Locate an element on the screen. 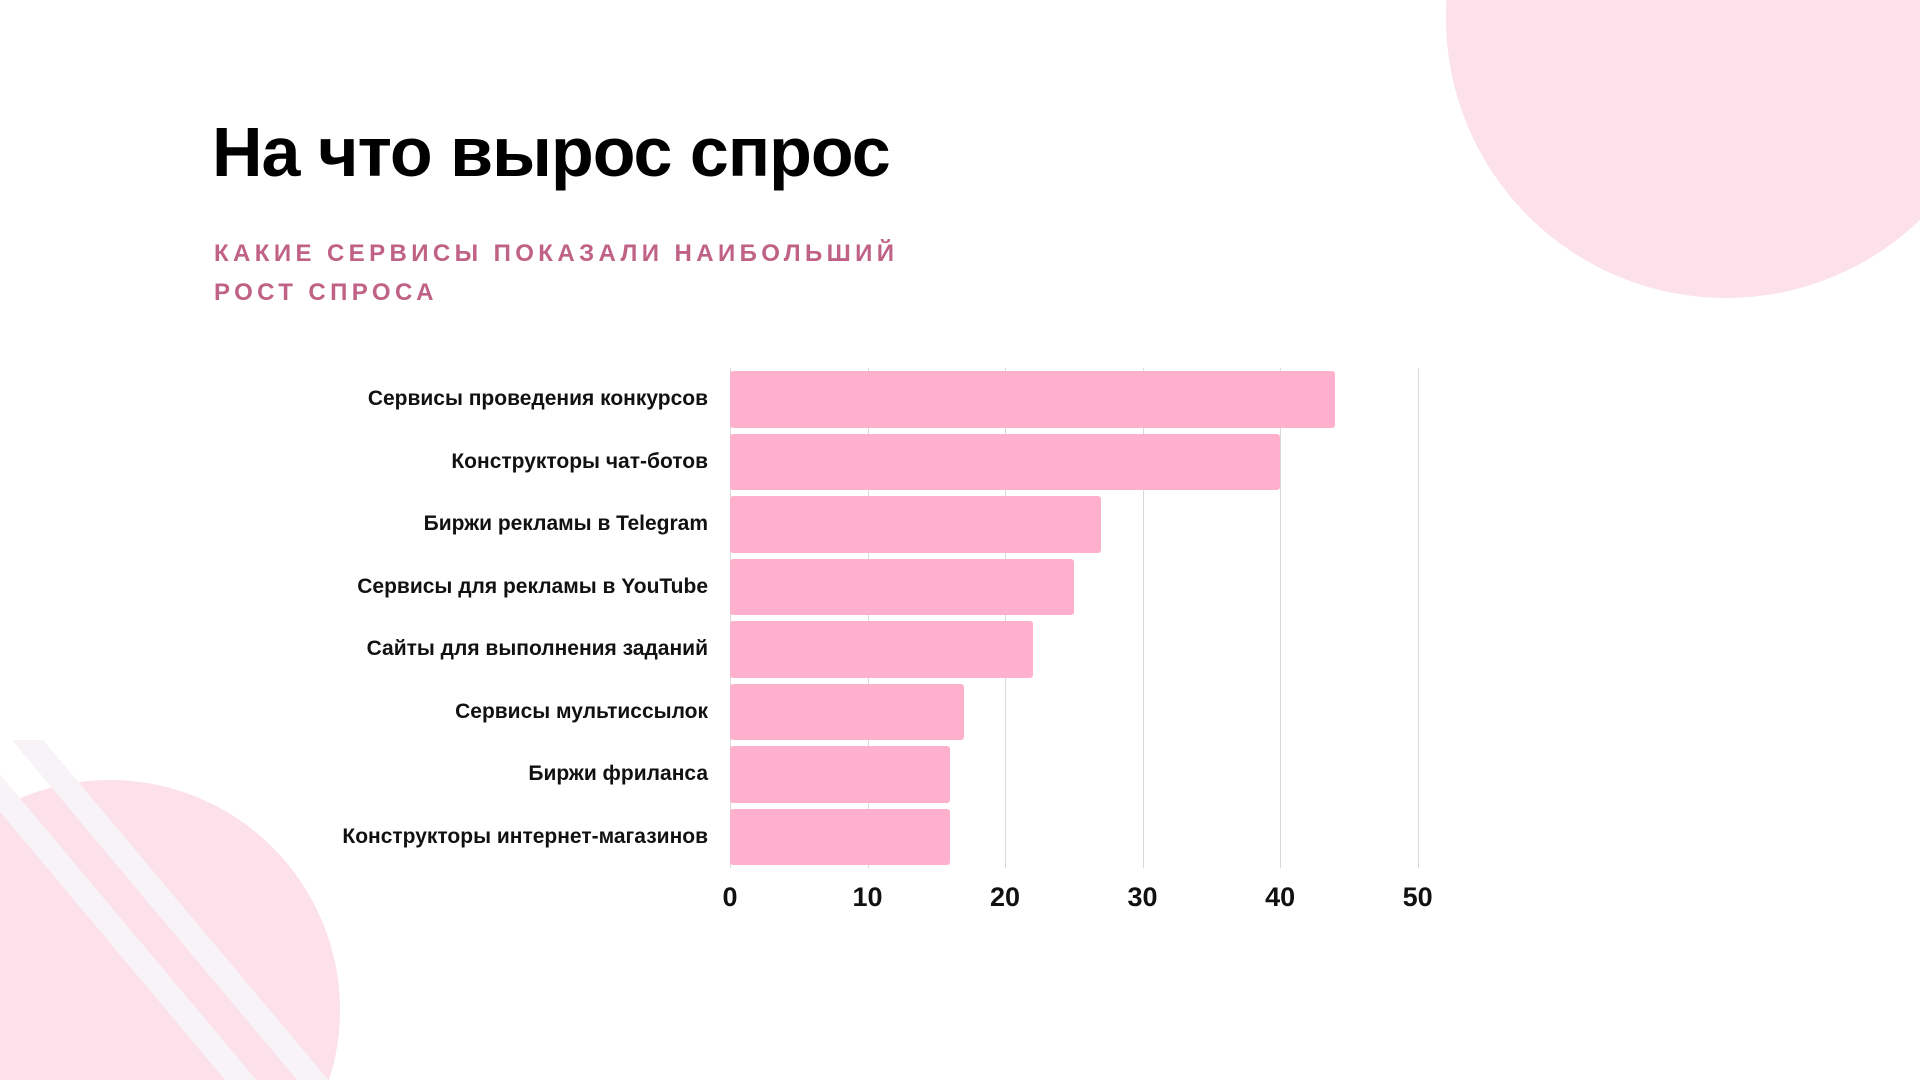  category-label: Биржи рекламы в Telegram is located at coordinates (565, 524).